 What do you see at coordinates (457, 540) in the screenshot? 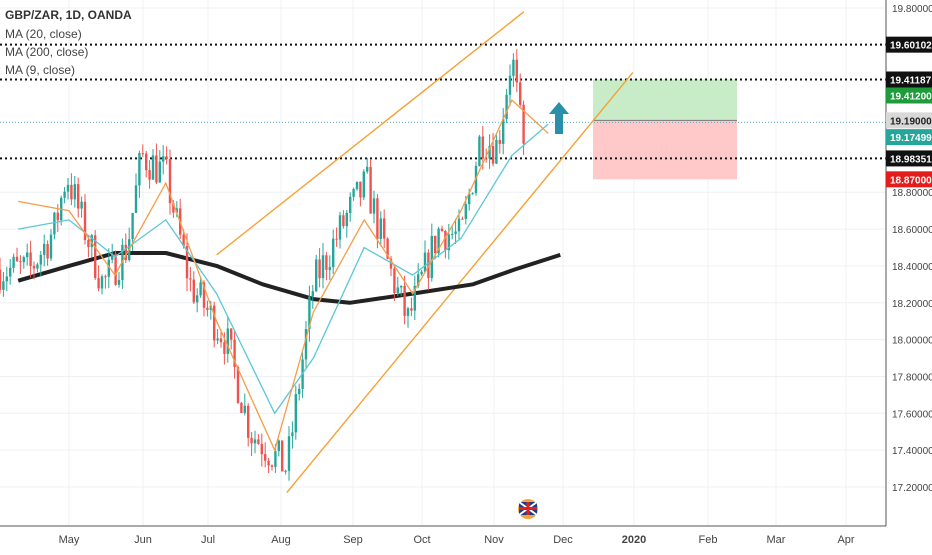
I see `time-axis: May Jun Jul Aug Sep Oct Nov Dec 2020 Feb Mar Apr` at bounding box center [457, 540].